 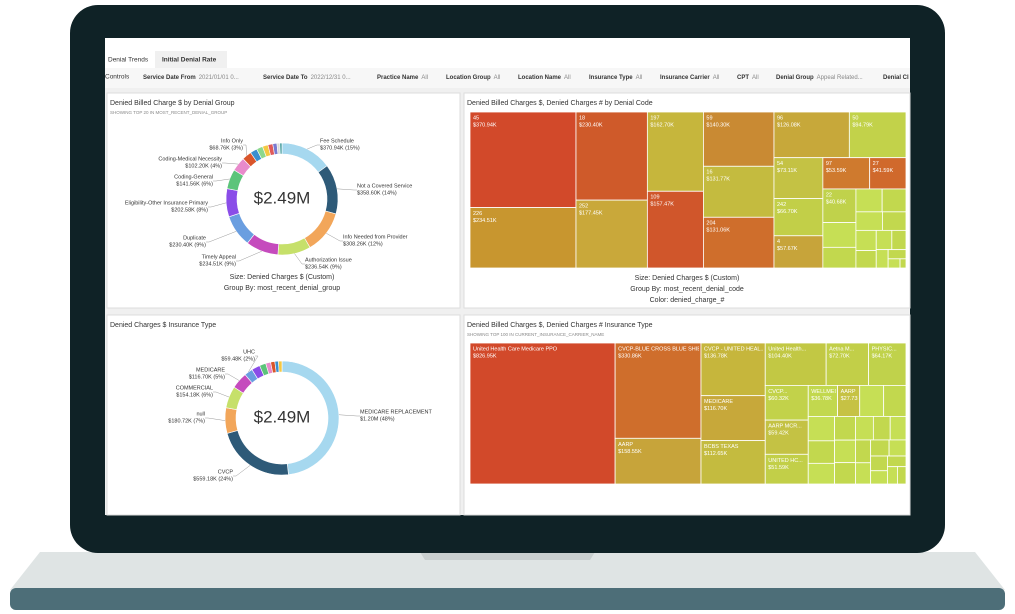 I want to click on cell-label-clip: BCBS TEXAS$112.65K, so click(x=721, y=450).